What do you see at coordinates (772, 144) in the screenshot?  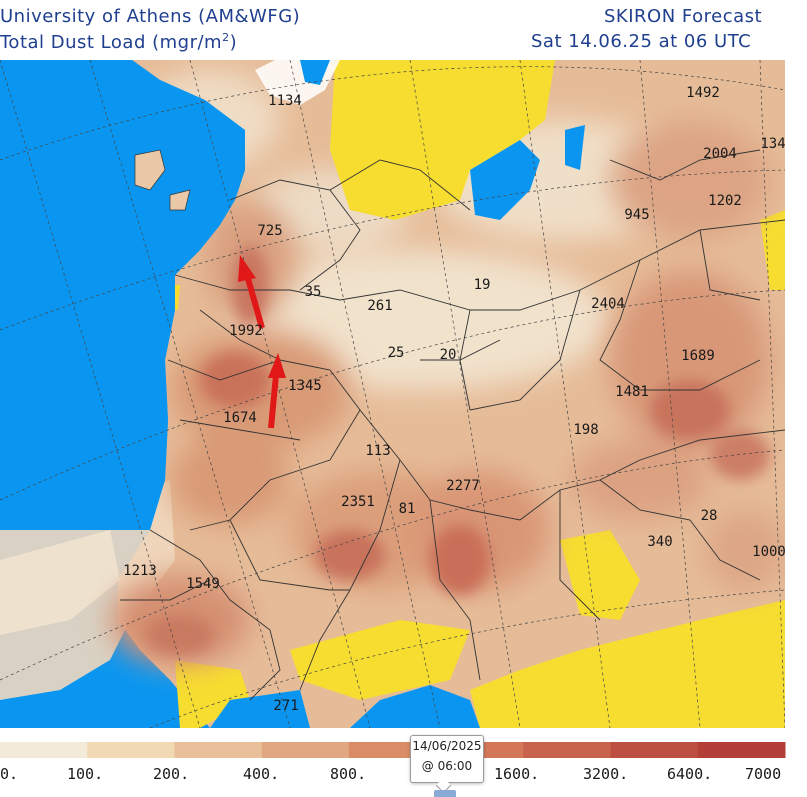 I see `map-value-label: 134` at bounding box center [772, 144].